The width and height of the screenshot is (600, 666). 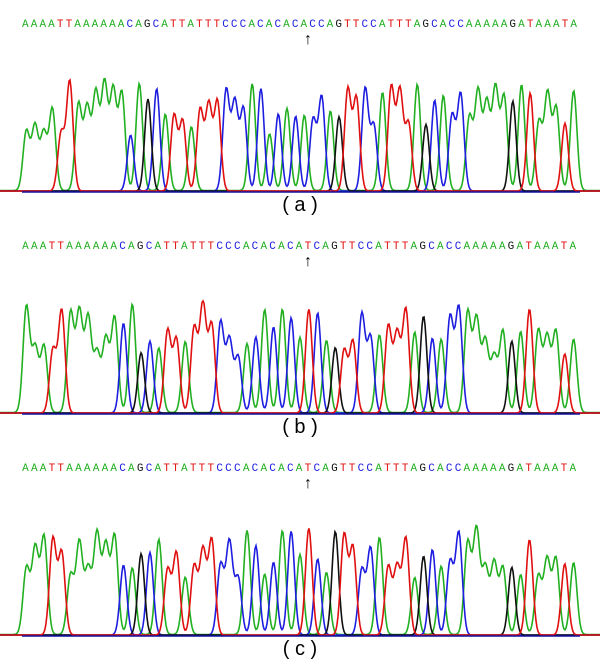 I want to click on mutation-arrow-c: ↑, so click(x=308, y=483).